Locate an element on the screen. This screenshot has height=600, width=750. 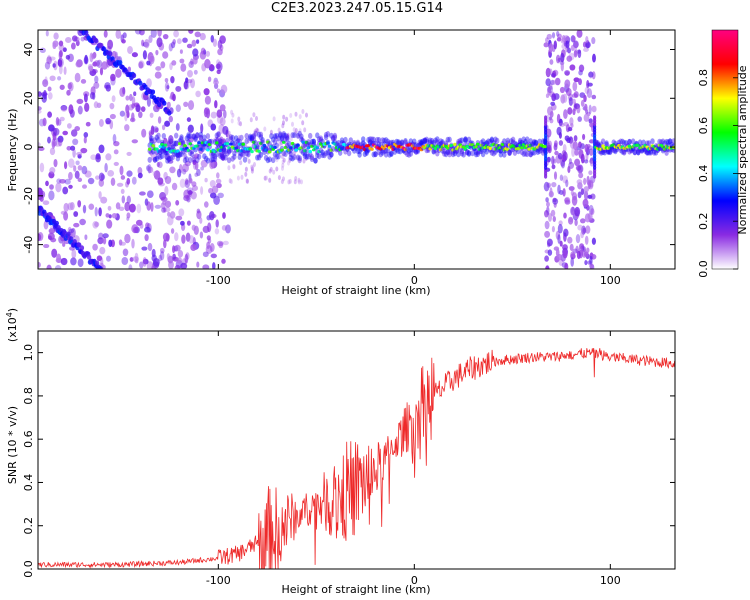
chart-title: C2E3.2023.247.05.15.G14 is located at coordinates (357, 8).